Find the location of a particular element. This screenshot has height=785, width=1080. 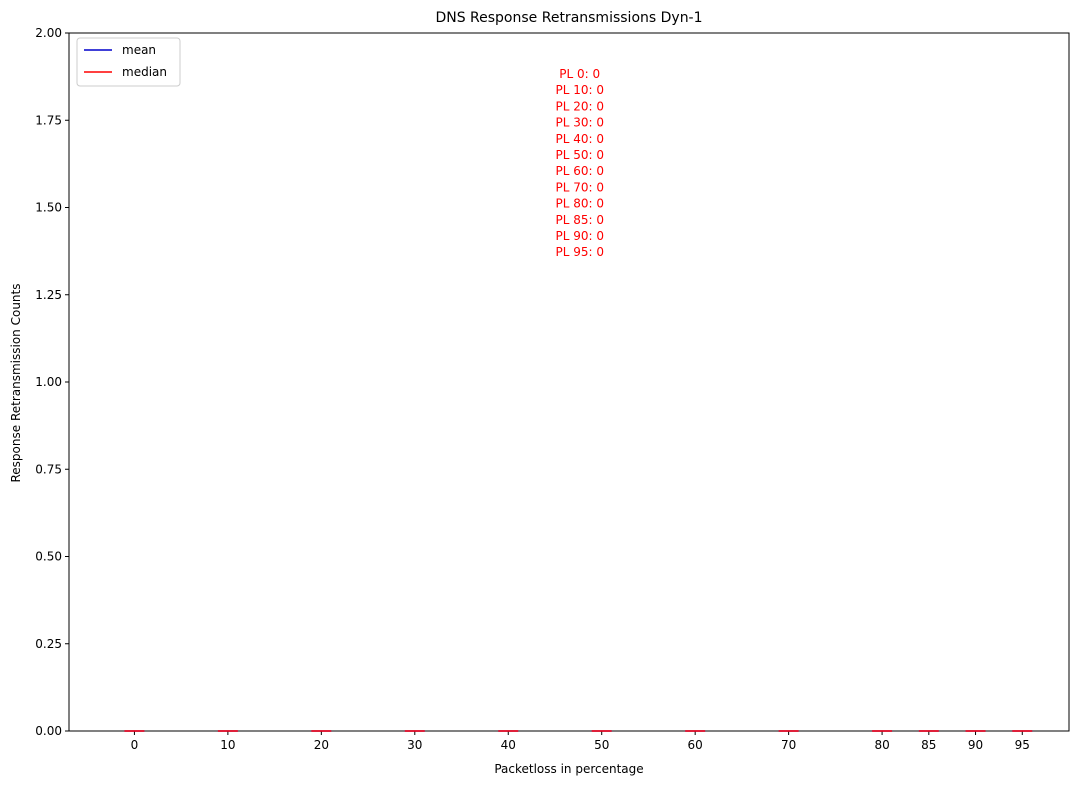

x-tick-label: 90 is located at coordinates (975, 745).